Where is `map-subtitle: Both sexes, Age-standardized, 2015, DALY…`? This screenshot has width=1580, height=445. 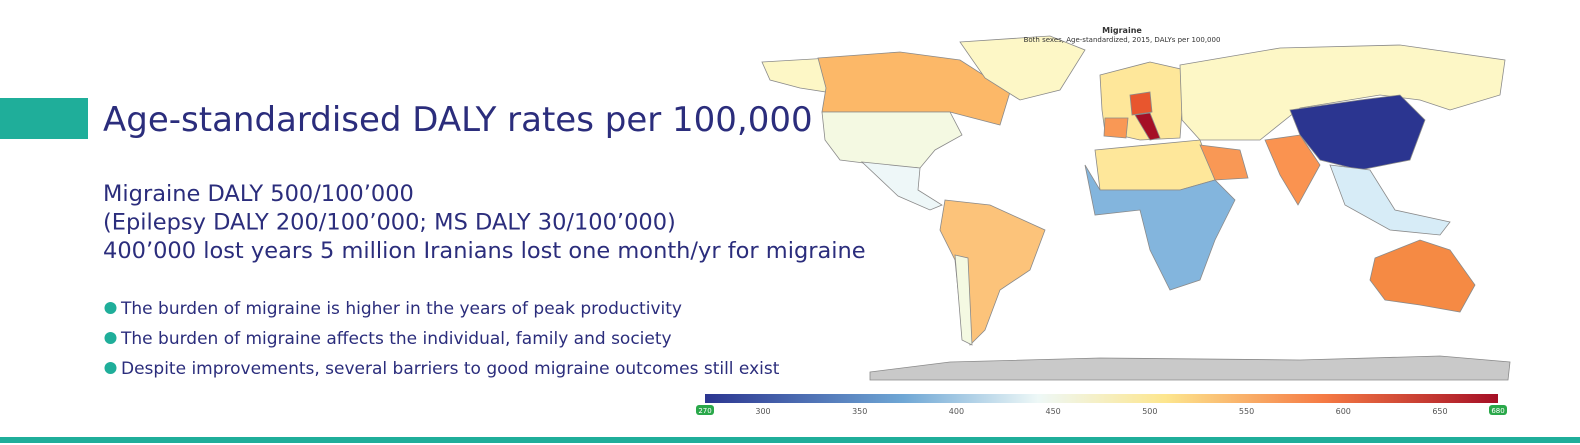 map-subtitle: Both sexes, Age-standardized, 2015, DALY… is located at coordinates (1122, 40).